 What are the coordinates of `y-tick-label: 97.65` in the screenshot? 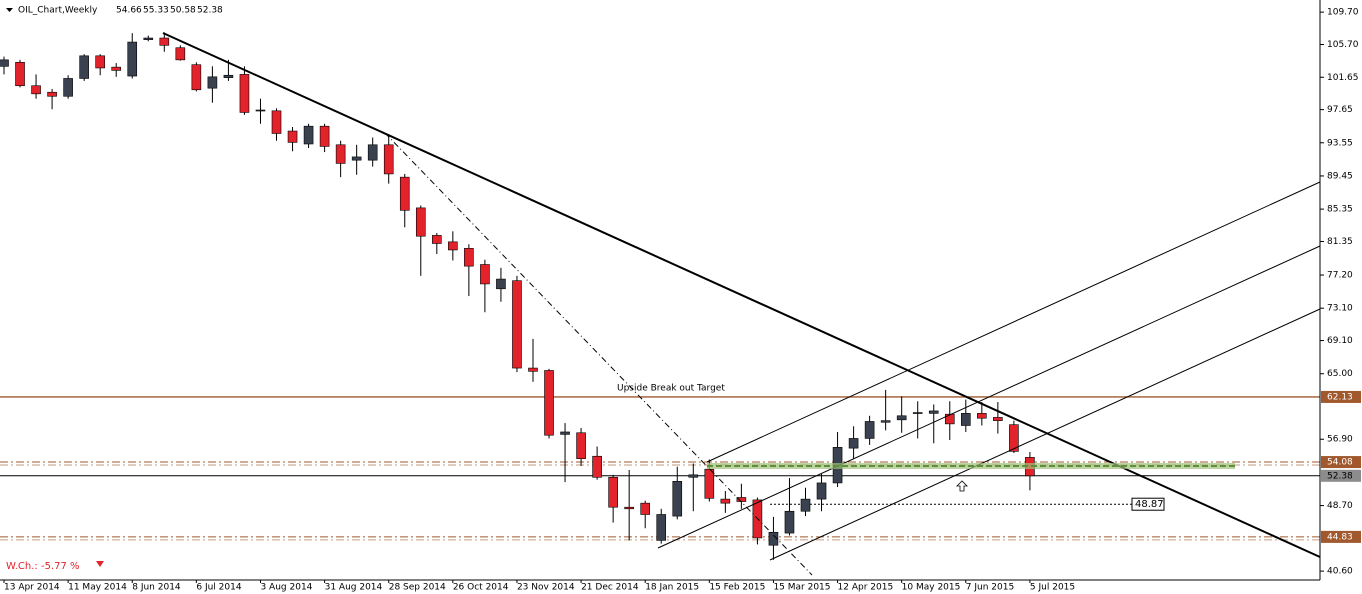 It's located at (1340, 110).